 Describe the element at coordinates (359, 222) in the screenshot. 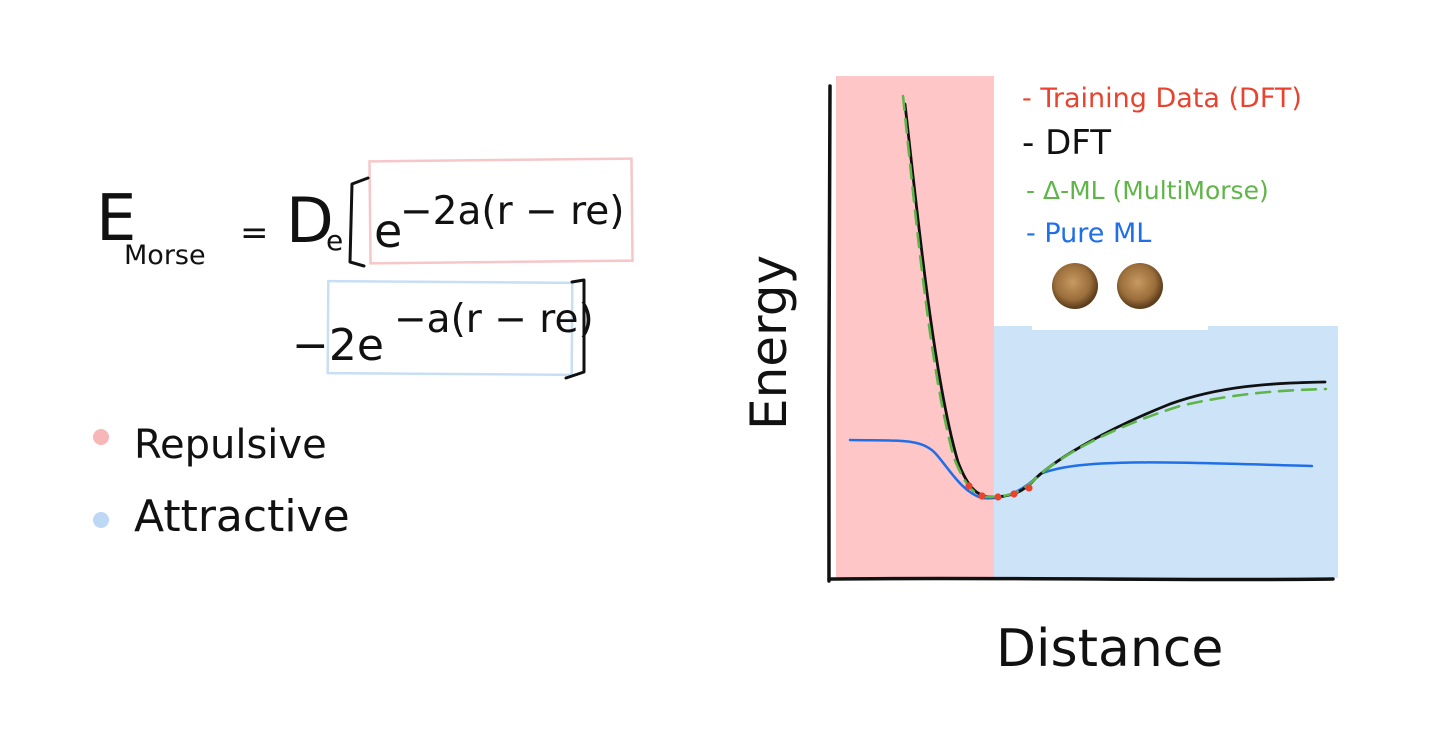

I see `left-bracket` at that location.